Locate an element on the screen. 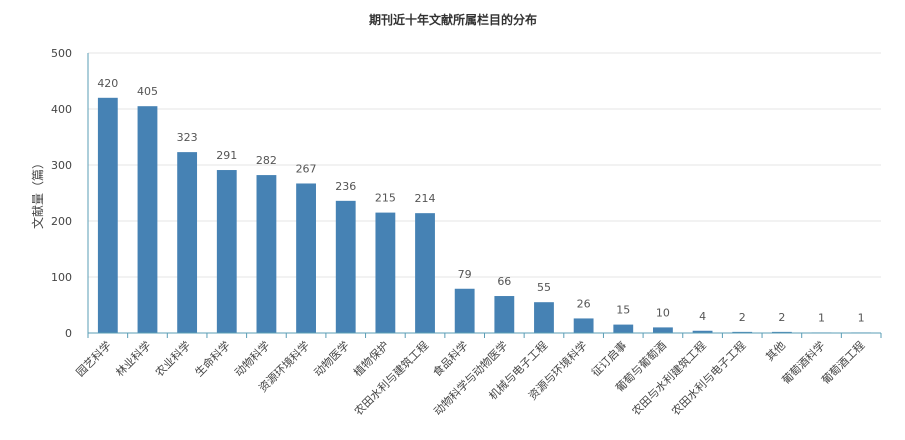 This screenshot has height=440, width=905. x-tick-label: 食品科学 is located at coordinates (450, 358).